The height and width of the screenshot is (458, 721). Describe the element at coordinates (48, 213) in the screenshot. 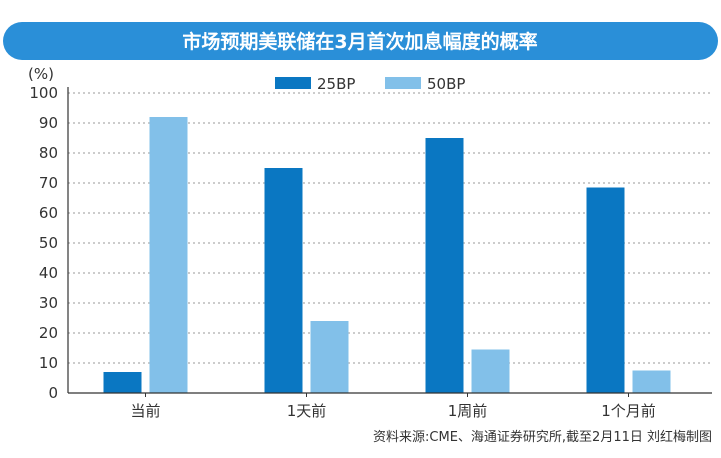

I see `y-tick-label: 60` at that location.